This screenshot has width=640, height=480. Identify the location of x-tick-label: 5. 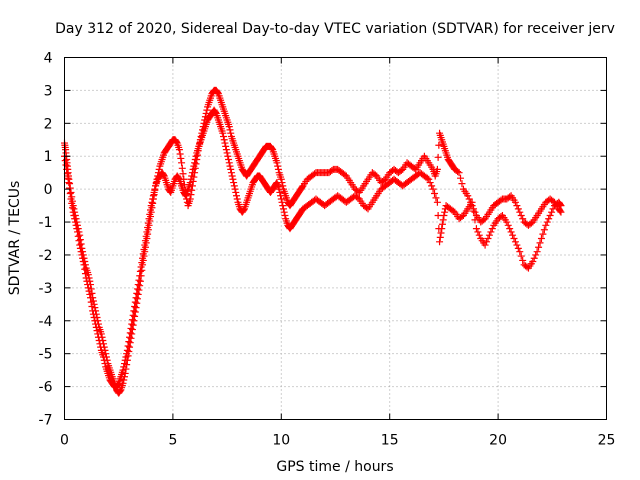
(172, 441).